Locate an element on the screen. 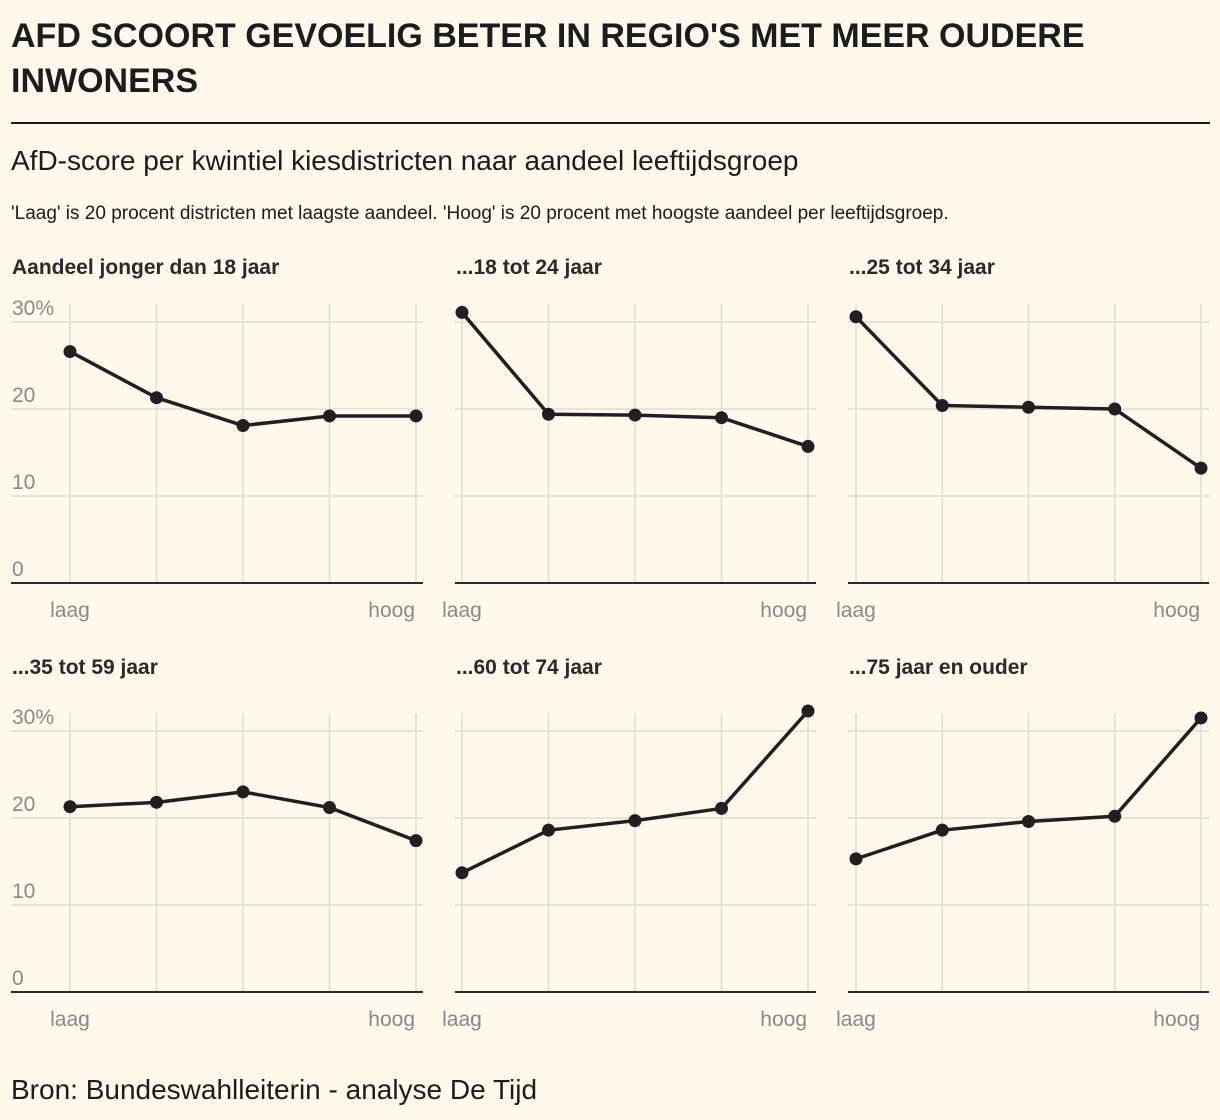 This screenshot has width=1220, height=1120. panel-title: ...18 tot 24 jaar is located at coordinates (529, 267).